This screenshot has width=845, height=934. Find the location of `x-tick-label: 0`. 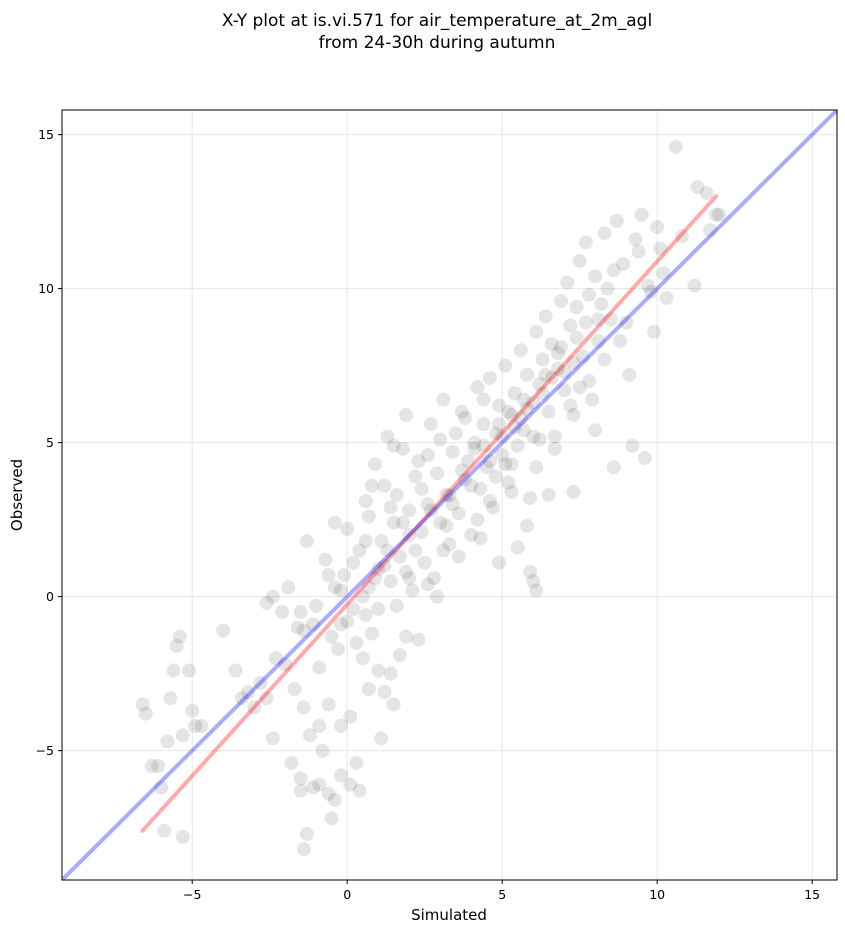

x-tick-label: 0 is located at coordinates (347, 894).